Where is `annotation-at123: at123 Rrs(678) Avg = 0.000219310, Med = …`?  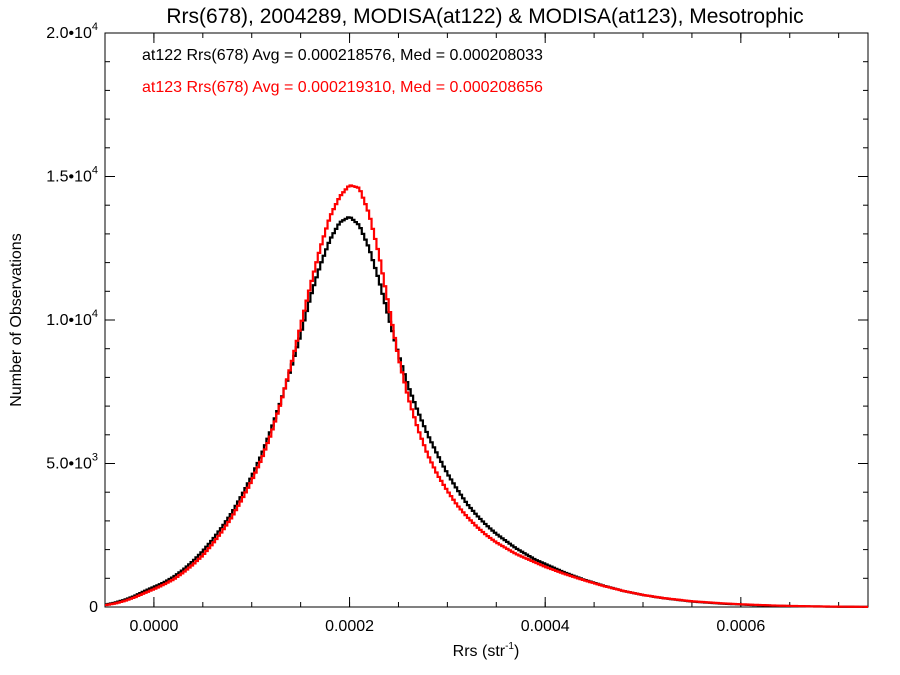
annotation-at123: at123 Rrs(678) Avg = 0.000219310, Med = … is located at coordinates (342, 87).